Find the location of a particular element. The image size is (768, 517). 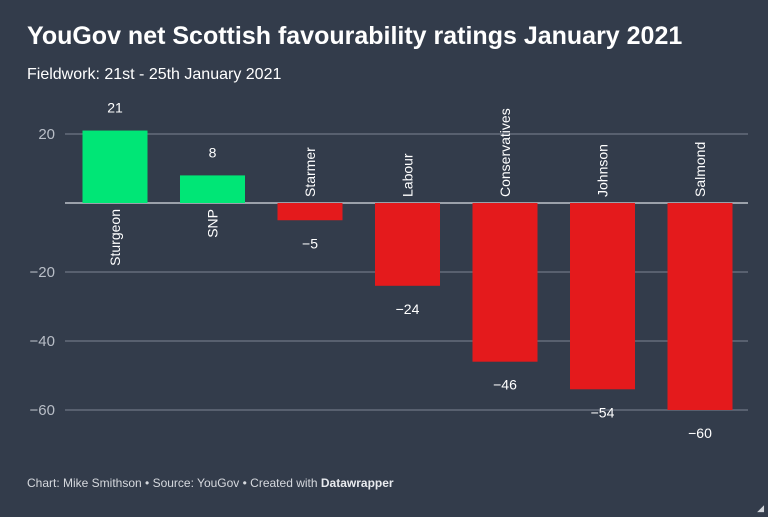

category-label: SNP is located at coordinates (213, 223).